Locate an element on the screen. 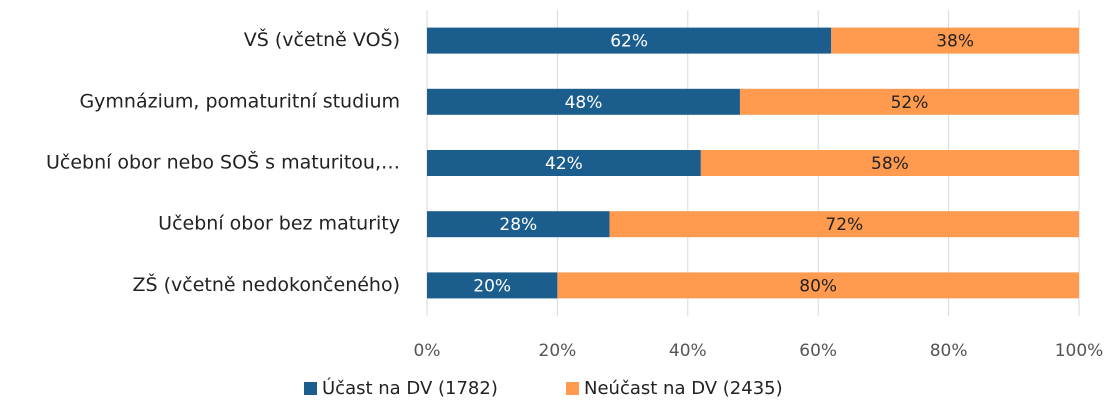 The width and height of the screenshot is (1107, 406). x-tick-label: 100% is located at coordinates (1079, 351).